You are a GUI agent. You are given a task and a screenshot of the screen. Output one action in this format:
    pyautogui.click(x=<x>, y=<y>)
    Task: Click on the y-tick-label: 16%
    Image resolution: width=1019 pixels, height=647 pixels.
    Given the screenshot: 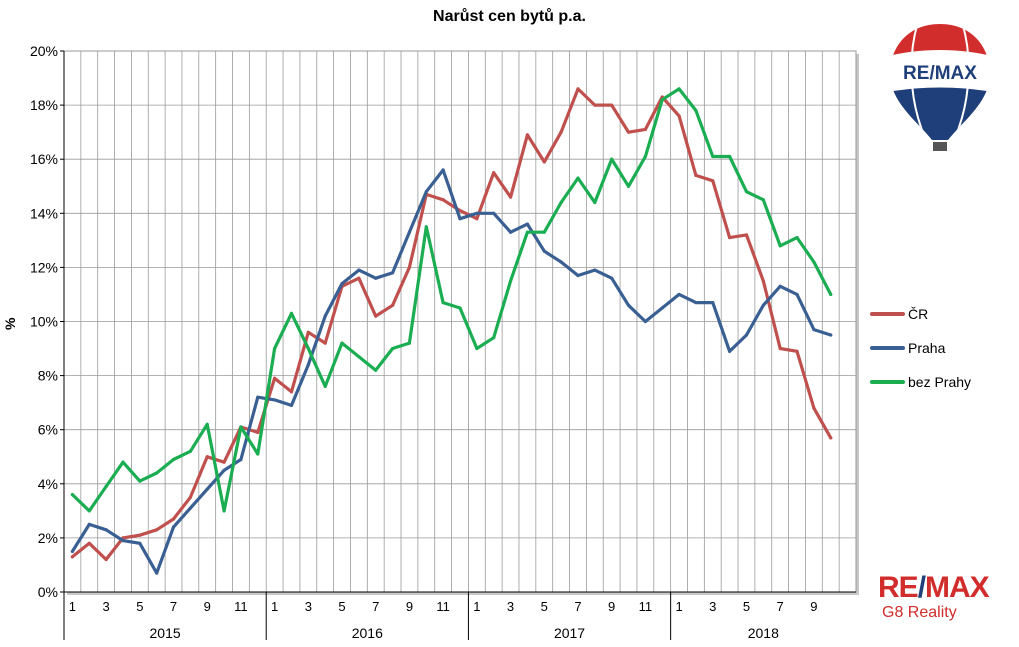 What is the action you would take?
    pyautogui.click(x=44, y=159)
    